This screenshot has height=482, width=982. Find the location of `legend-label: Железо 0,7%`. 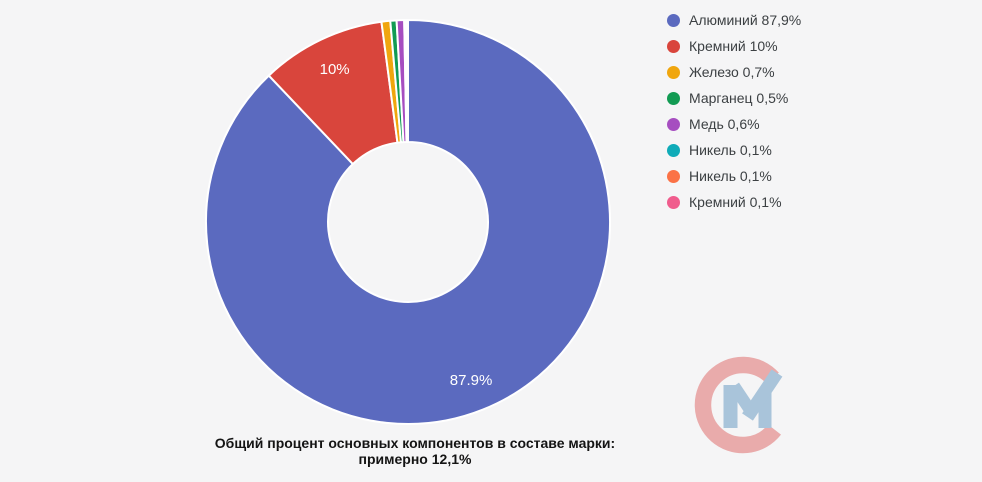

legend-label: Железо 0,7% is located at coordinates (732, 72).